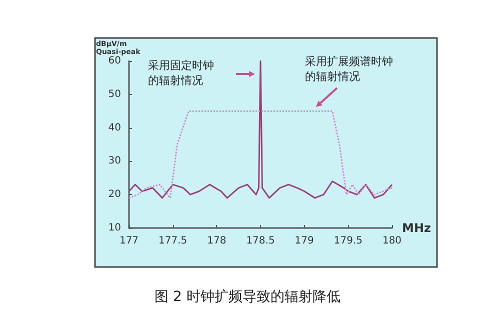 The height and width of the screenshot is (323, 495). Describe the element at coordinates (173, 241) in the screenshot. I see `x-tick-label: 177.5` at that location.